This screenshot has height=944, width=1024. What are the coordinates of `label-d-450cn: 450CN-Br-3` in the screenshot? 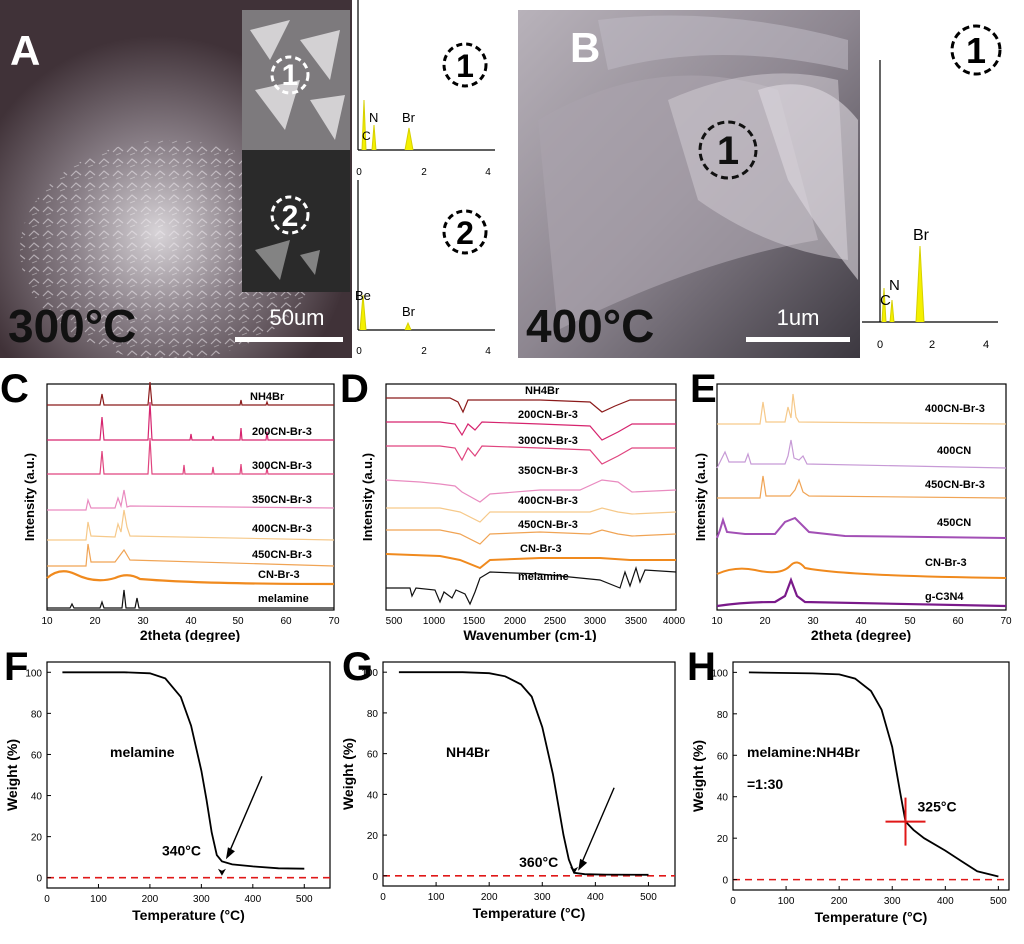 It's located at (548, 525).